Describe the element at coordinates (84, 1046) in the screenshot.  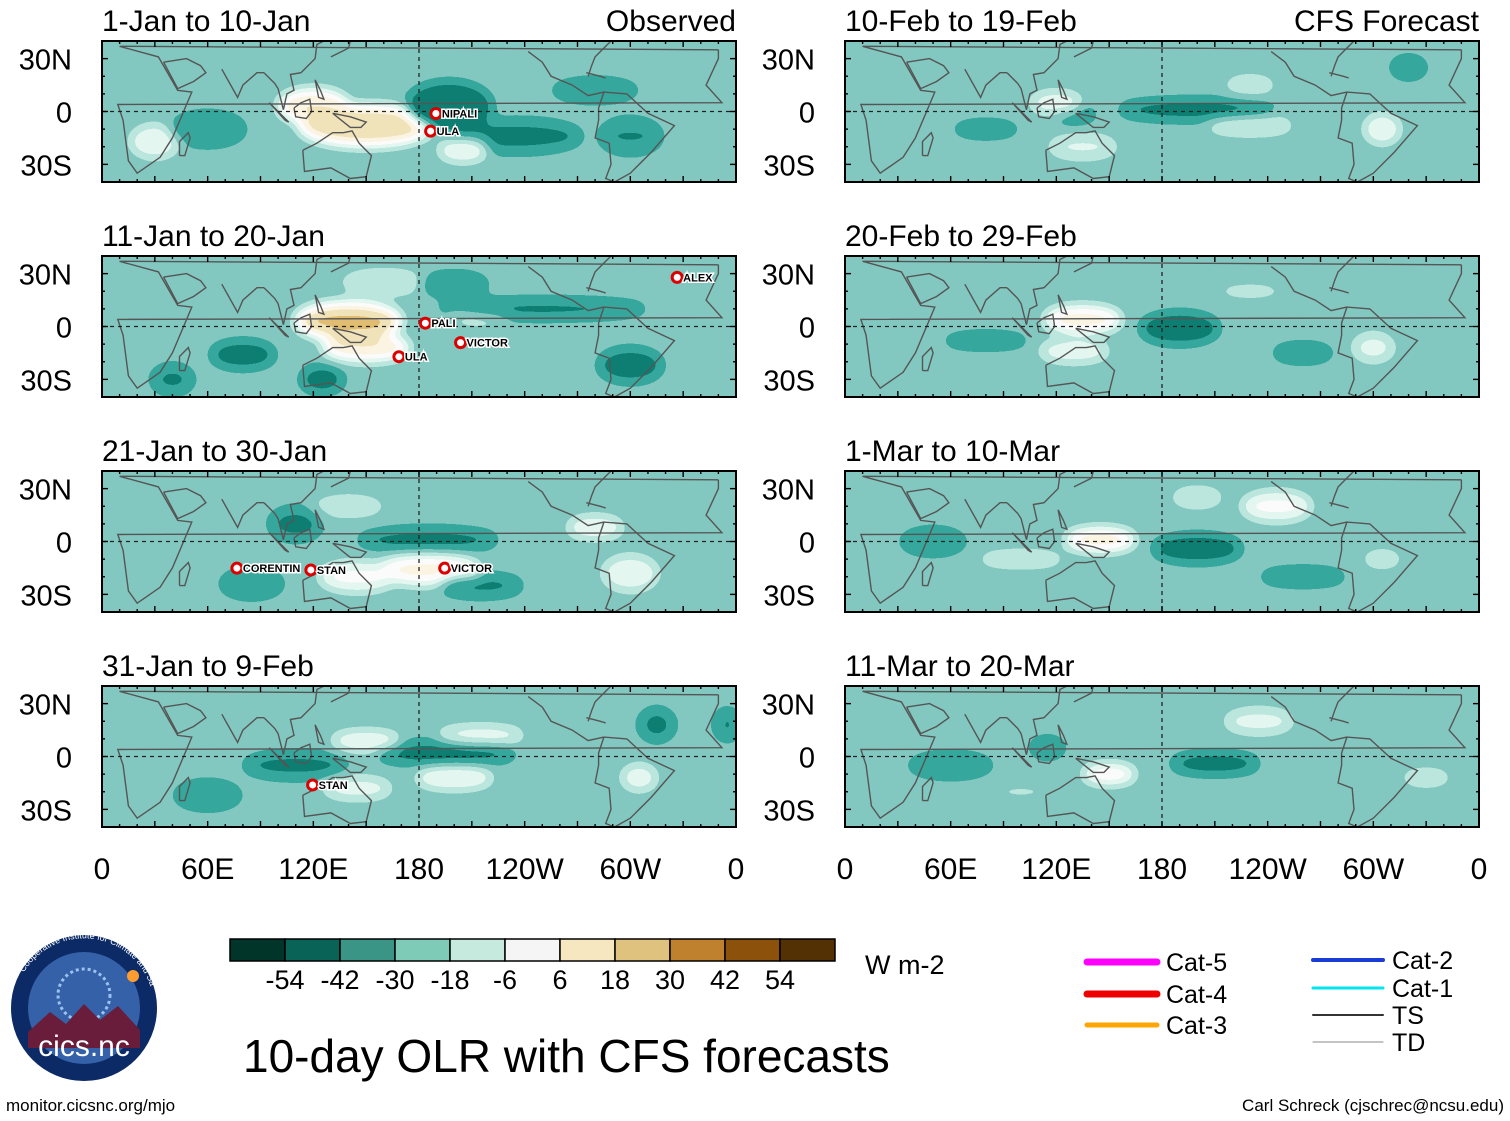
I see `logo-text: cics.nc` at that location.